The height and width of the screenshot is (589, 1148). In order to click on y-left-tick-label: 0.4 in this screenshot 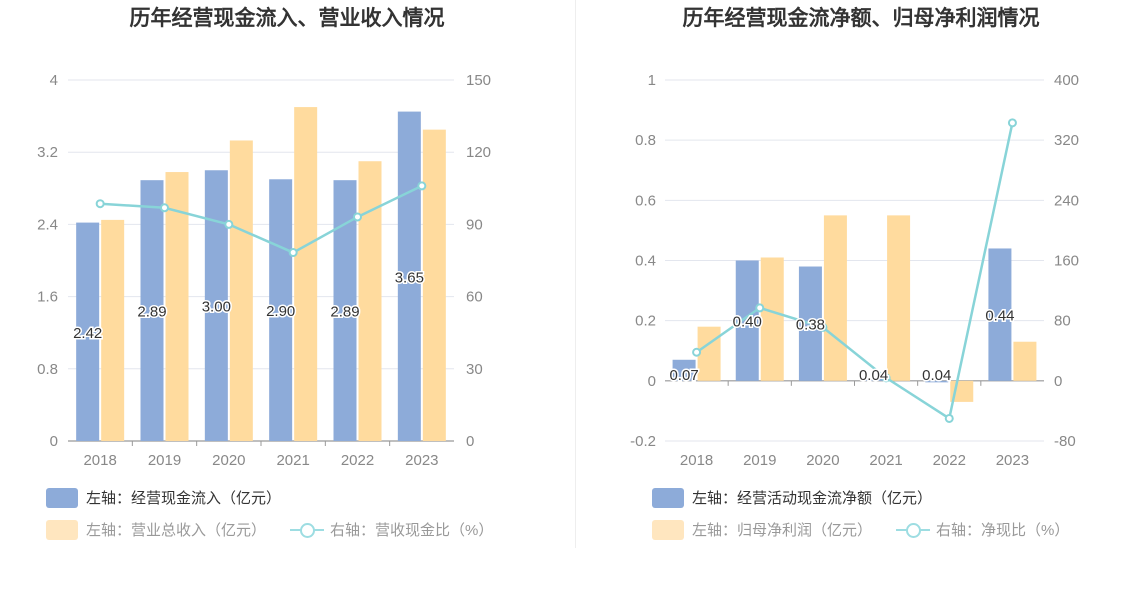, I will do `click(645, 261)`.